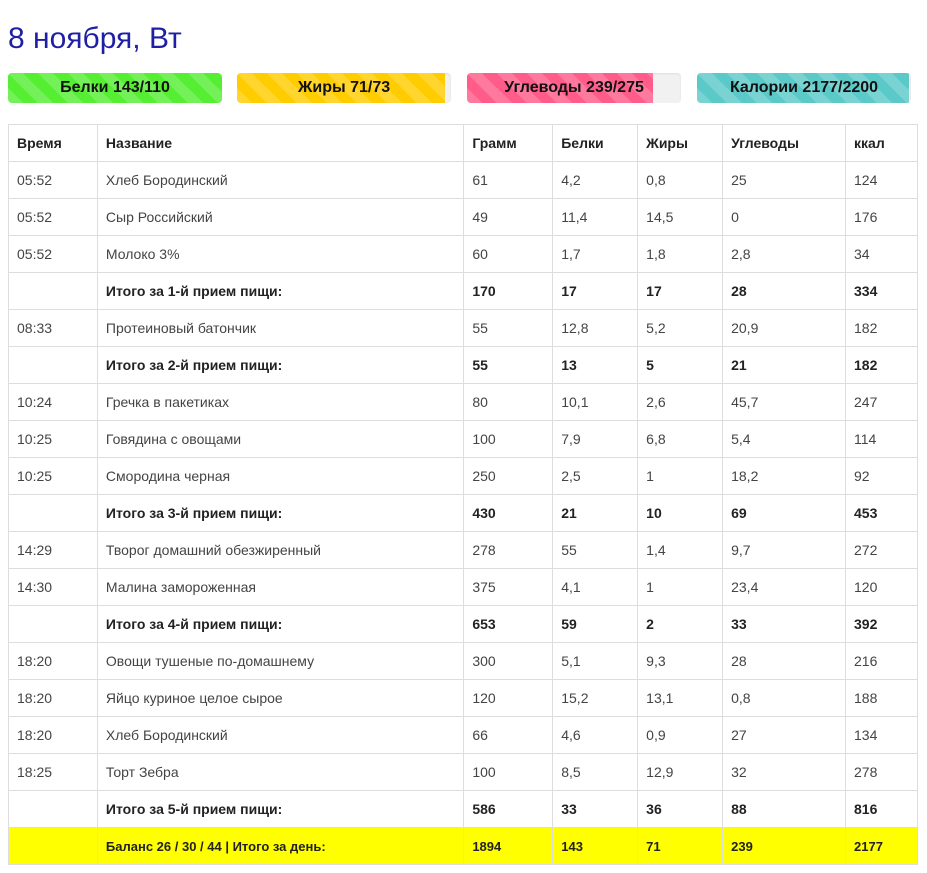 The width and height of the screenshot is (927, 873). What do you see at coordinates (508, 698) in the screenshot?
I see `cell-grams: 120` at bounding box center [508, 698].